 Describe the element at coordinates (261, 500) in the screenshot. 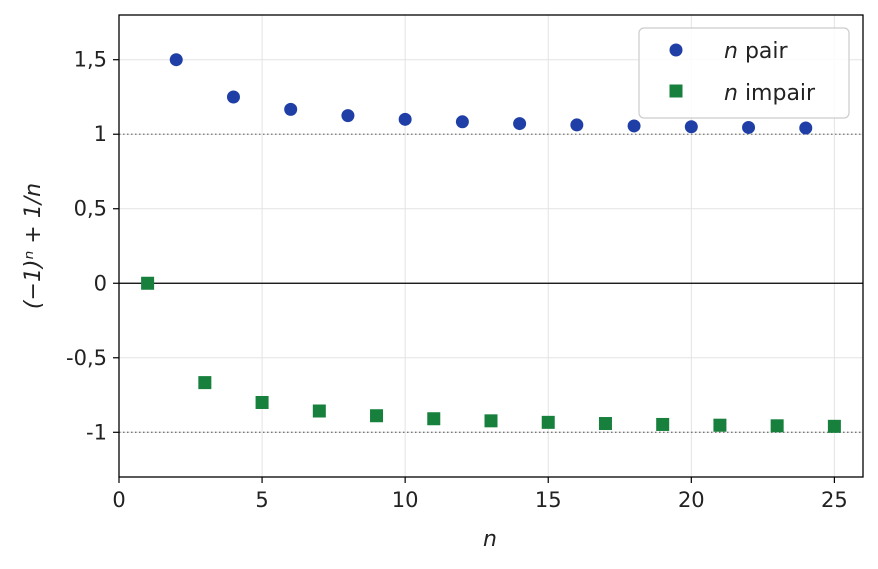

I see `x-tick-label: 5` at that location.